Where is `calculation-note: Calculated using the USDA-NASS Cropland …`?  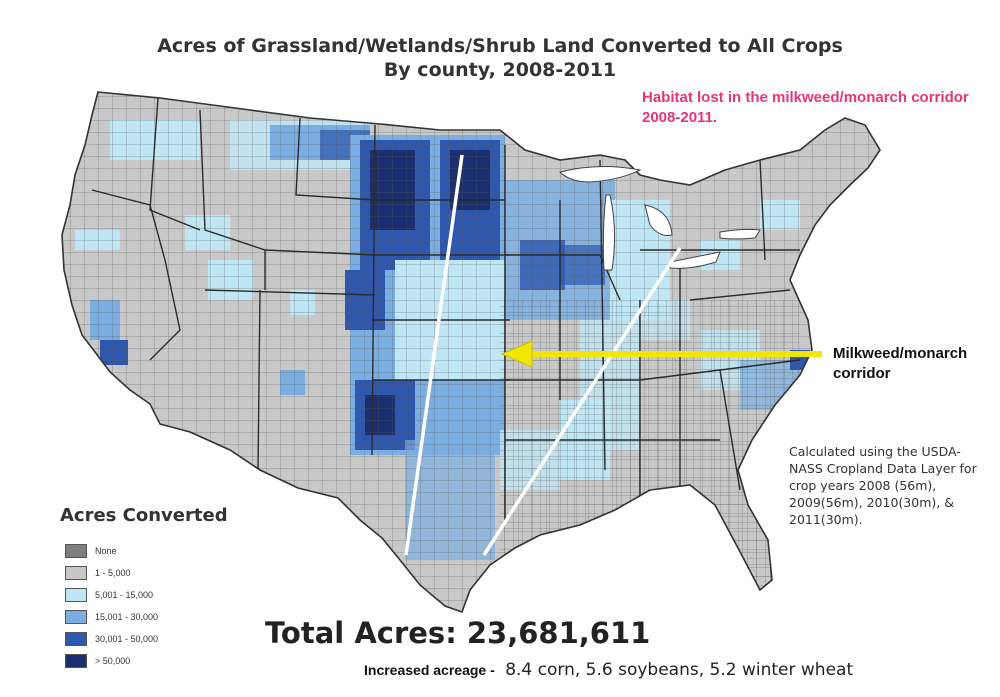 calculation-note: Calculated using the USDA-NASS Cropland … is located at coordinates (883, 485).